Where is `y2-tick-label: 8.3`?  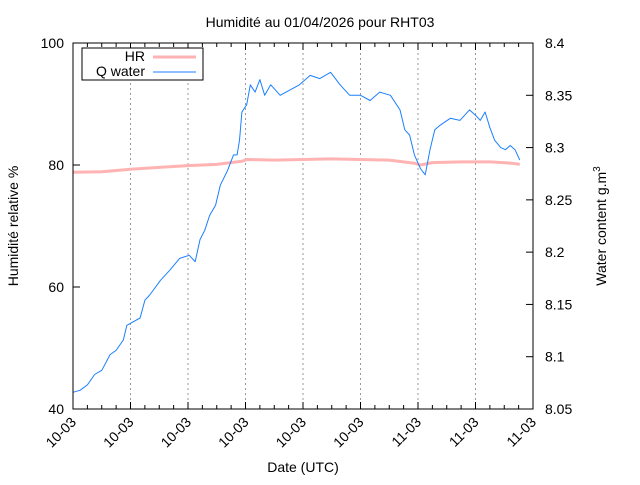
y2-tick-label: 8.3 is located at coordinates (555, 148).